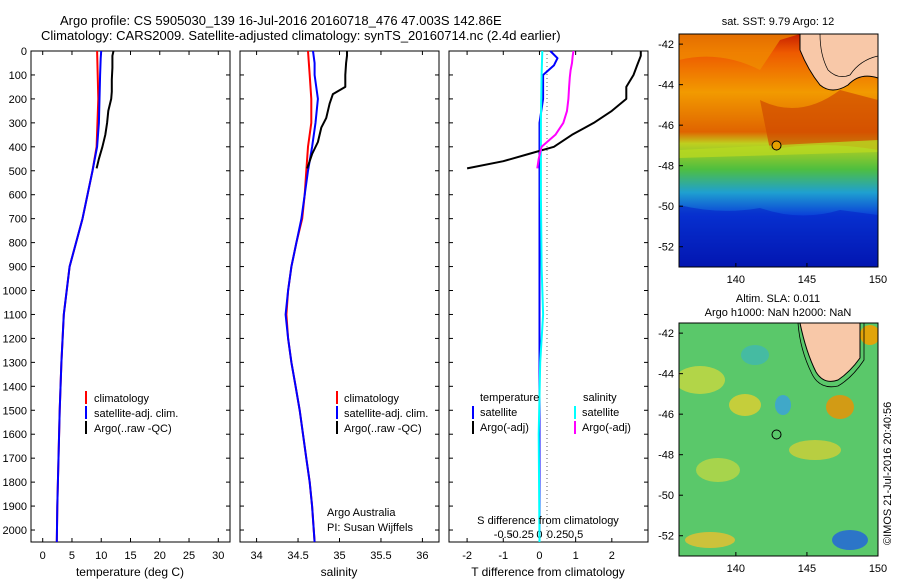 The height and width of the screenshot is (580, 900). I want to click on legend-temperature-title: temperature, so click(509, 398).